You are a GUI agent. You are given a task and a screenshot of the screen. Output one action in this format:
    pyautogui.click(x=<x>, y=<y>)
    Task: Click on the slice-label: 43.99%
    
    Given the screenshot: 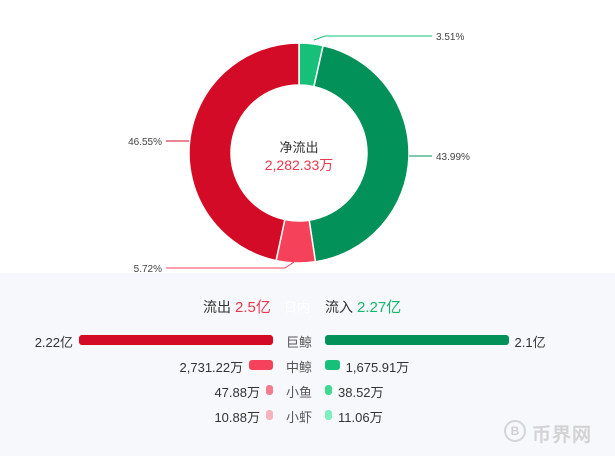 What is the action you would take?
    pyautogui.click(x=453, y=157)
    